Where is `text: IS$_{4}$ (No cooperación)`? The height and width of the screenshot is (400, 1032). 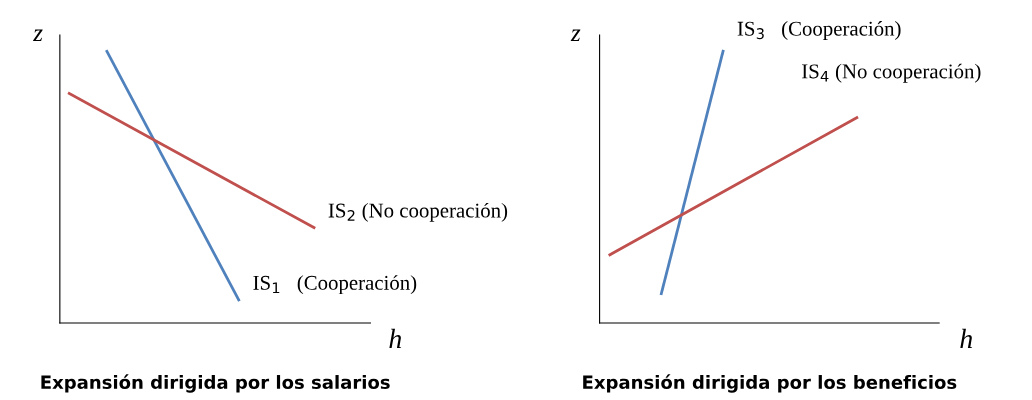 text: IS$_{4}$ (No cooperación) is located at coordinates (891, 73).